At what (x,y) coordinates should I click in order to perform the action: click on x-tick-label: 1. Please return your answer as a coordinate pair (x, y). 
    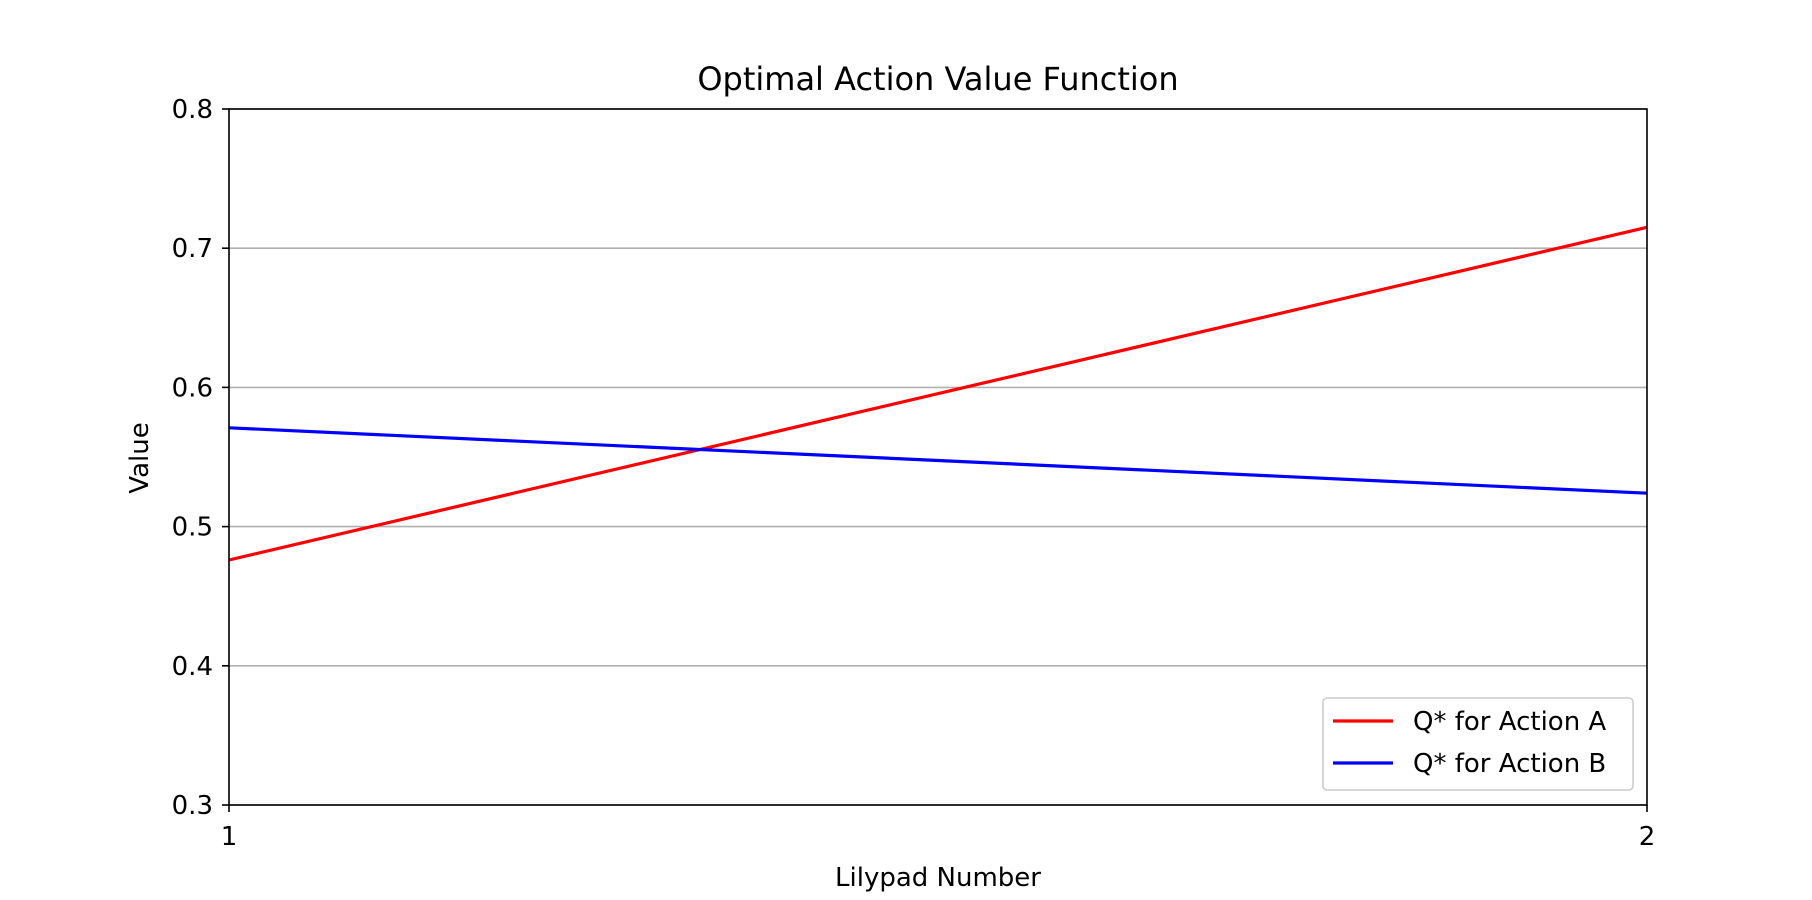
    Looking at the image, I should click on (229, 837).